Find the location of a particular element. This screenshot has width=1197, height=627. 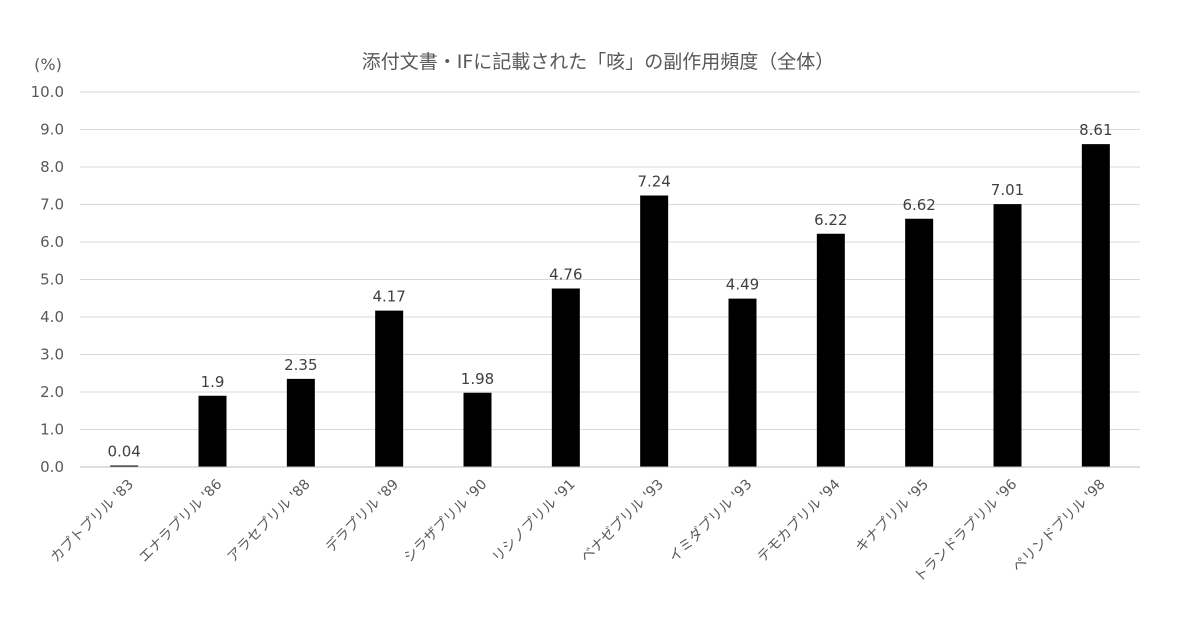

y-tick-label: 7.0 is located at coordinates (52, 205).